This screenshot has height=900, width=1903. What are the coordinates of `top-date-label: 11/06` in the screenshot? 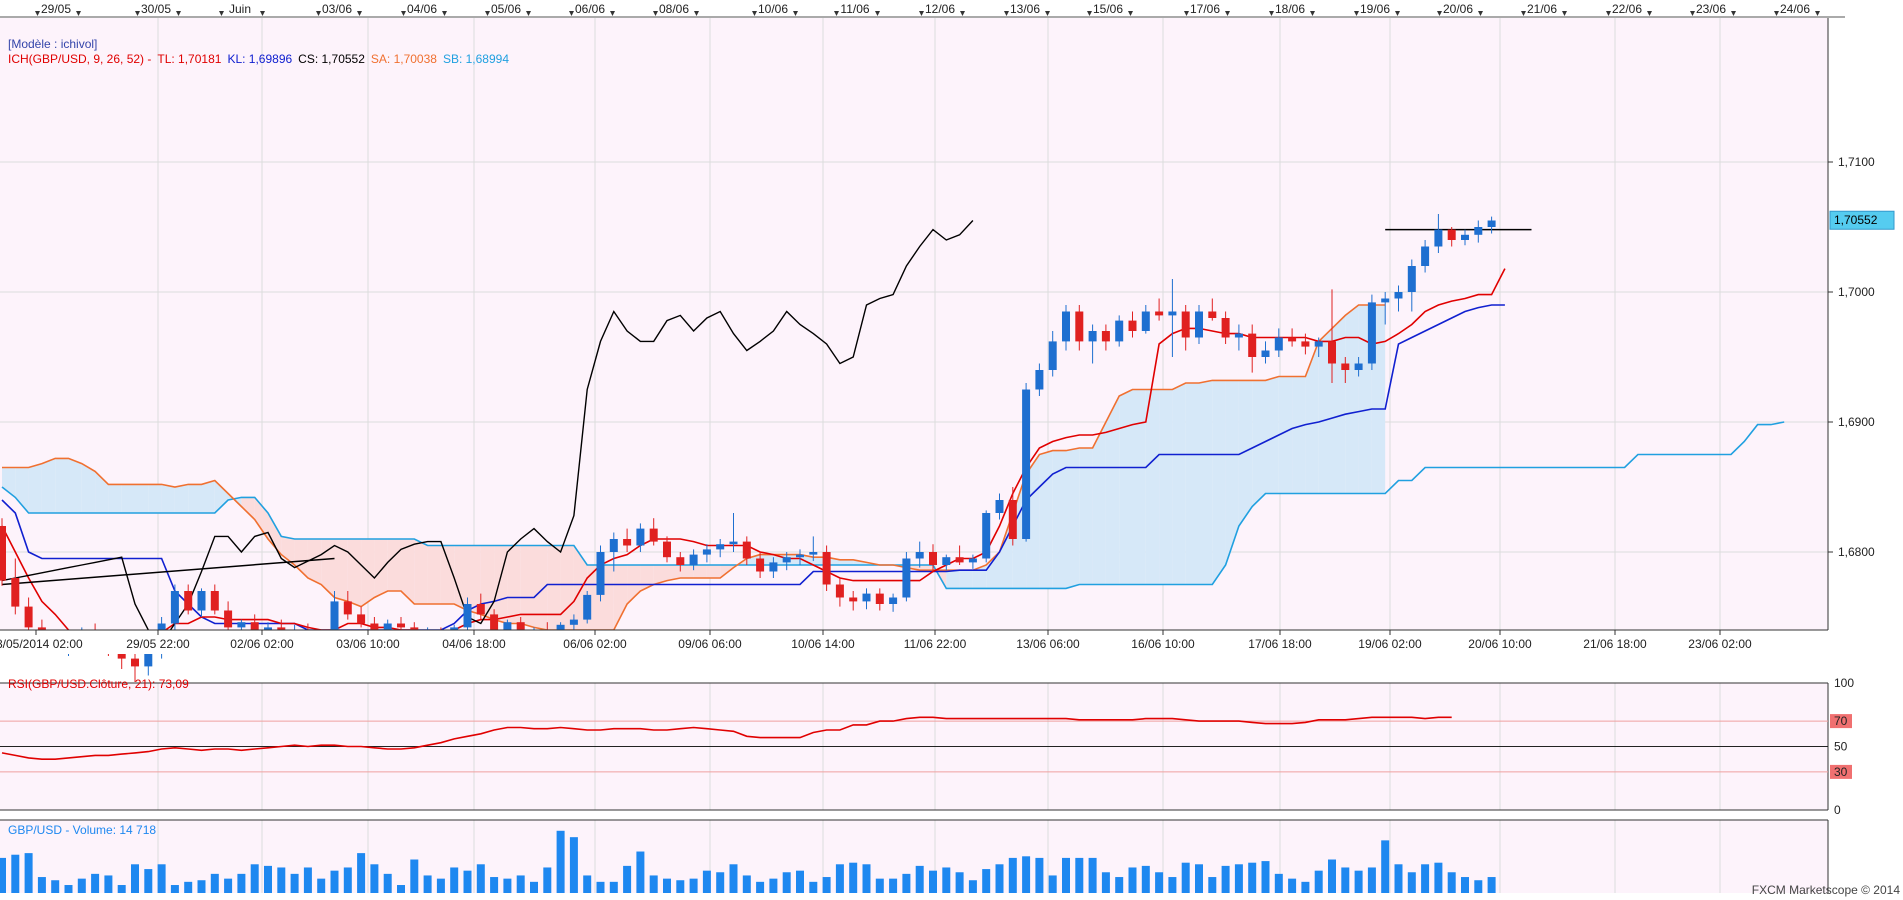 It's located at (854, 9).